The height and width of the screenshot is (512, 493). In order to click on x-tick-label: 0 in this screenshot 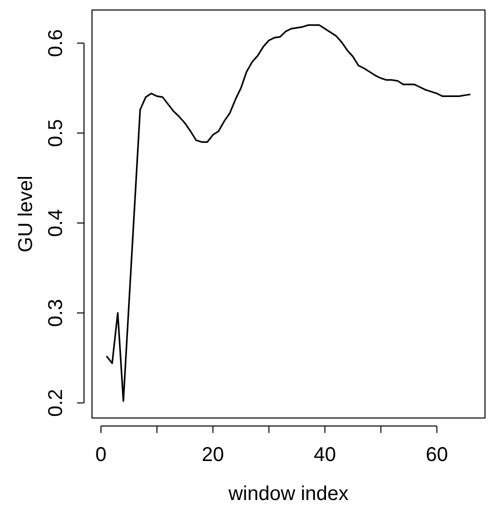, I will do `click(101, 455)`.